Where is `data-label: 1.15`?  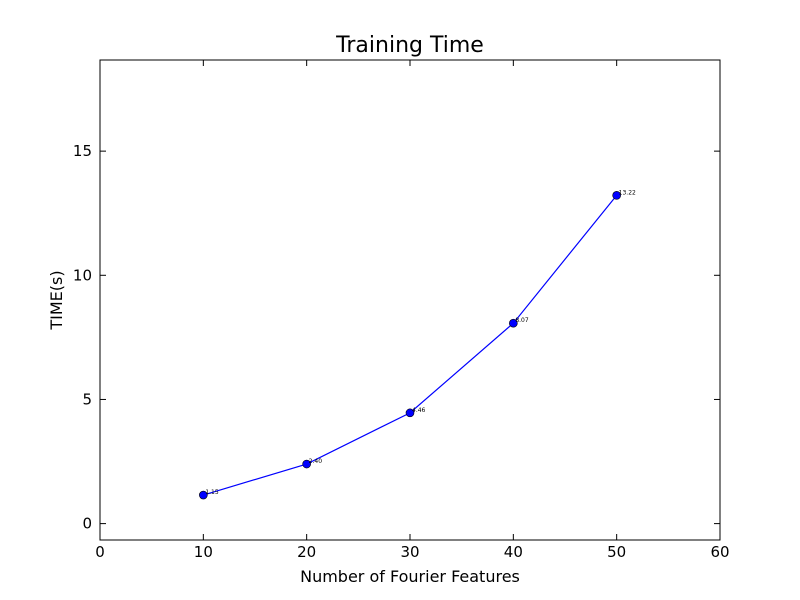 data-label: 1.15 is located at coordinates (212, 492).